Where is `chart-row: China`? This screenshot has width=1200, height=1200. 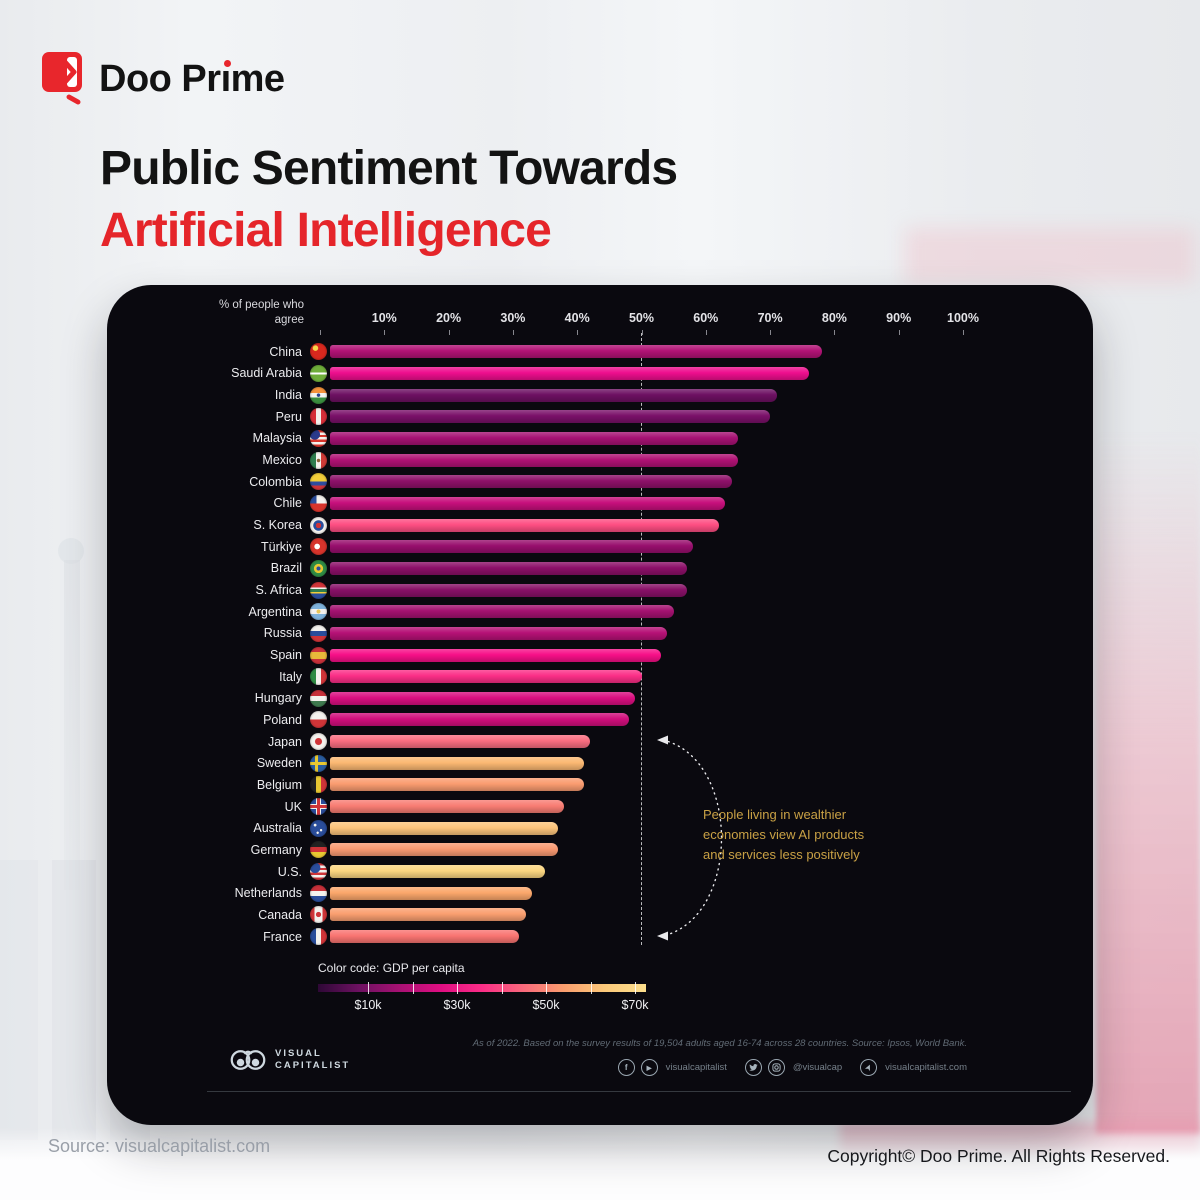 chart-row: China is located at coordinates (600, 352).